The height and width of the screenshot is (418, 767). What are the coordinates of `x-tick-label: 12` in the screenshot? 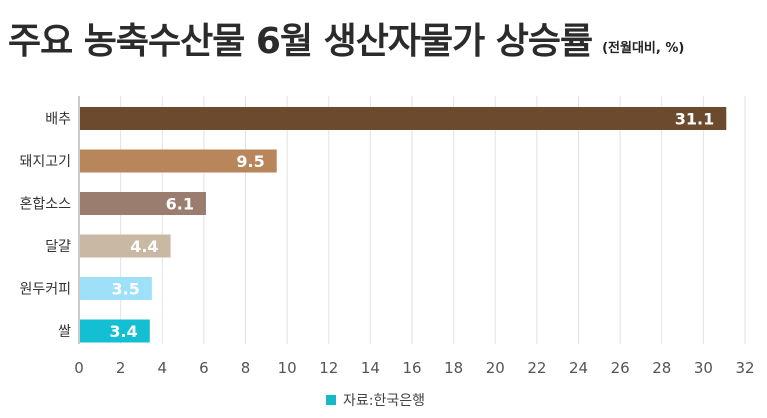 It's located at (328, 368).